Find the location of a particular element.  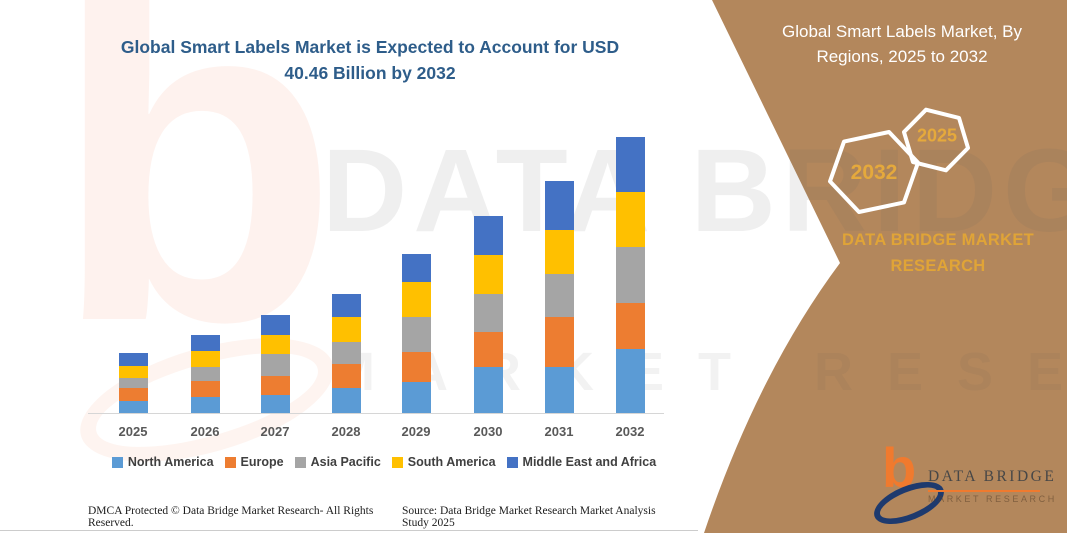

x-axis-label-2026: 2026 is located at coordinates (205, 431).